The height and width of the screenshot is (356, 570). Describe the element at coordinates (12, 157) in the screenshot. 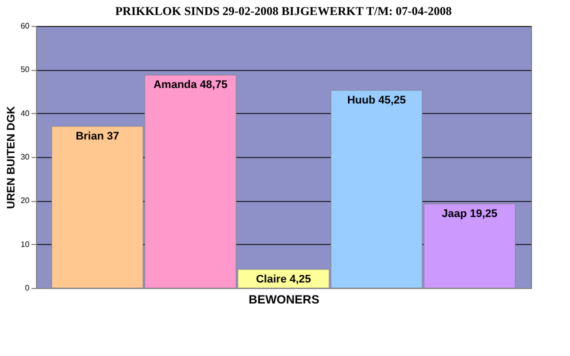

I see `y-axis-title: UREN BUITEN DGK` at that location.